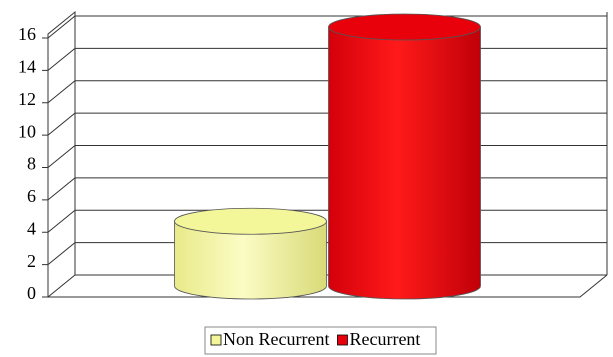  What do you see at coordinates (27, 67) in the screenshot?
I see `y-tick-label: 14` at bounding box center [27, 67].